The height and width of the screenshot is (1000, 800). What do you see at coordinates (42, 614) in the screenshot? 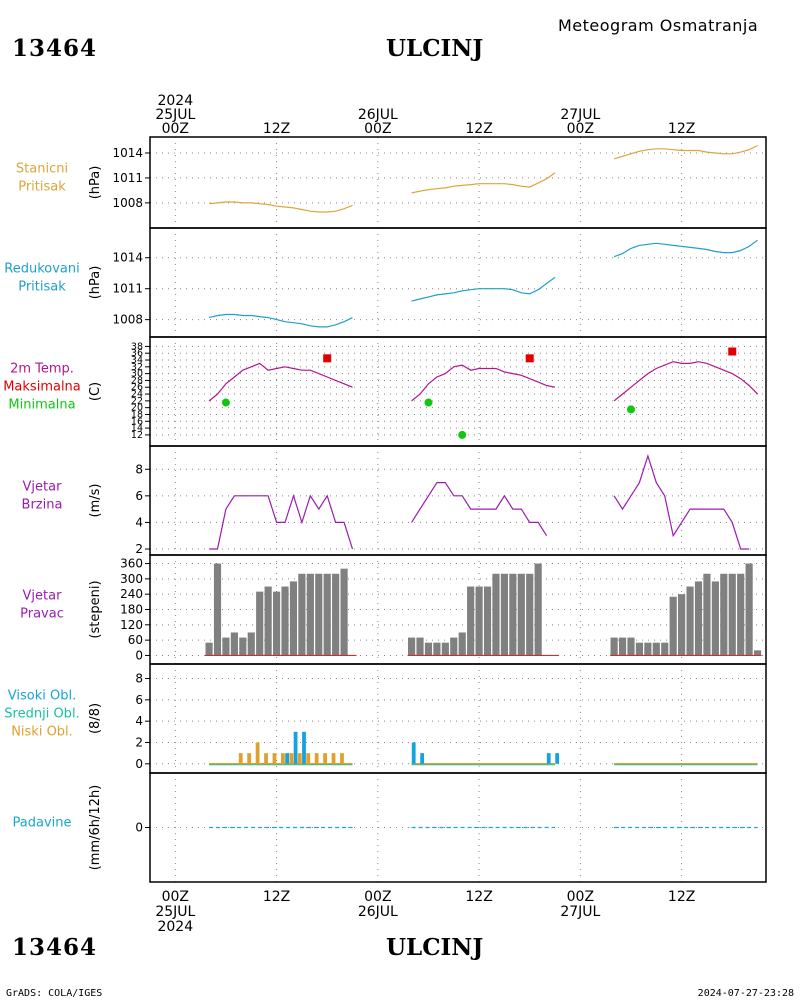
I see `row-label: Pravac` at bounding box center [42, 614].